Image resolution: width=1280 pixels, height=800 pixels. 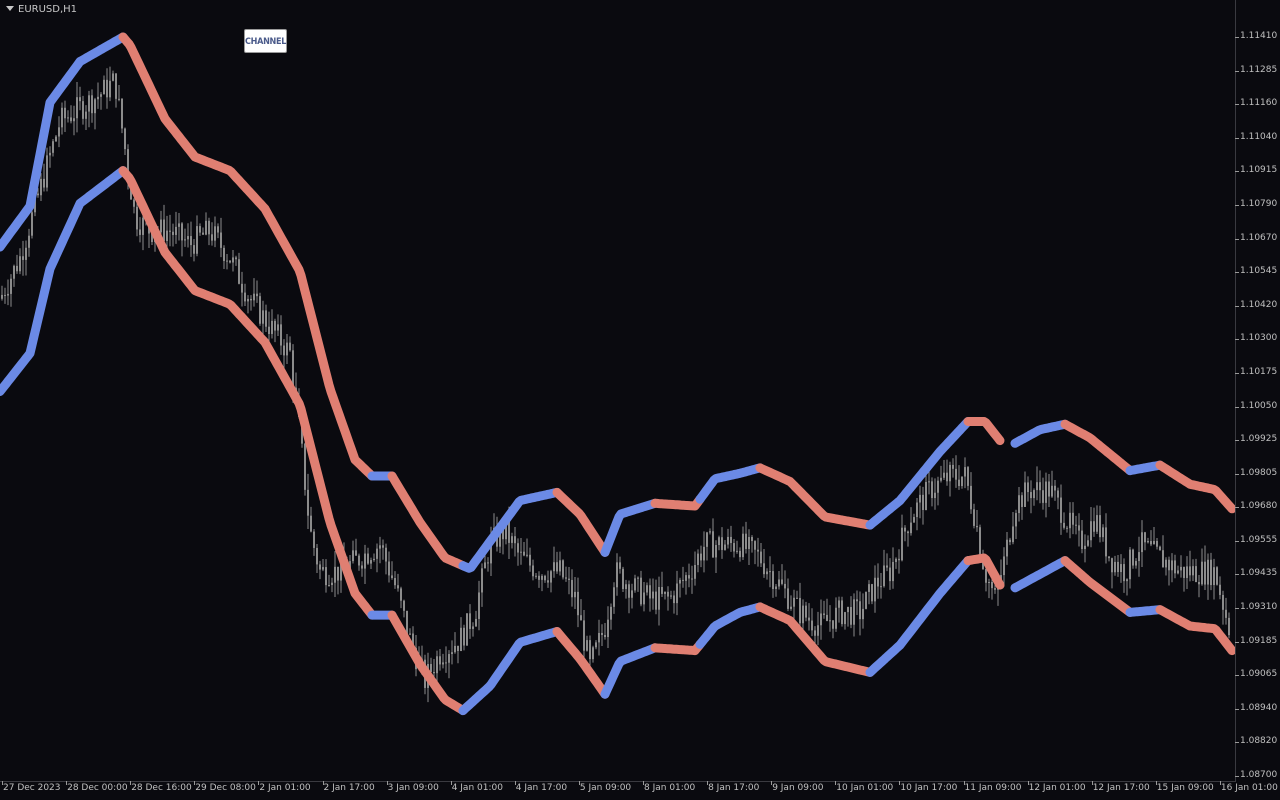 I want to click on symbol-label: EURUSD,H1, so click(x=41, y=9).